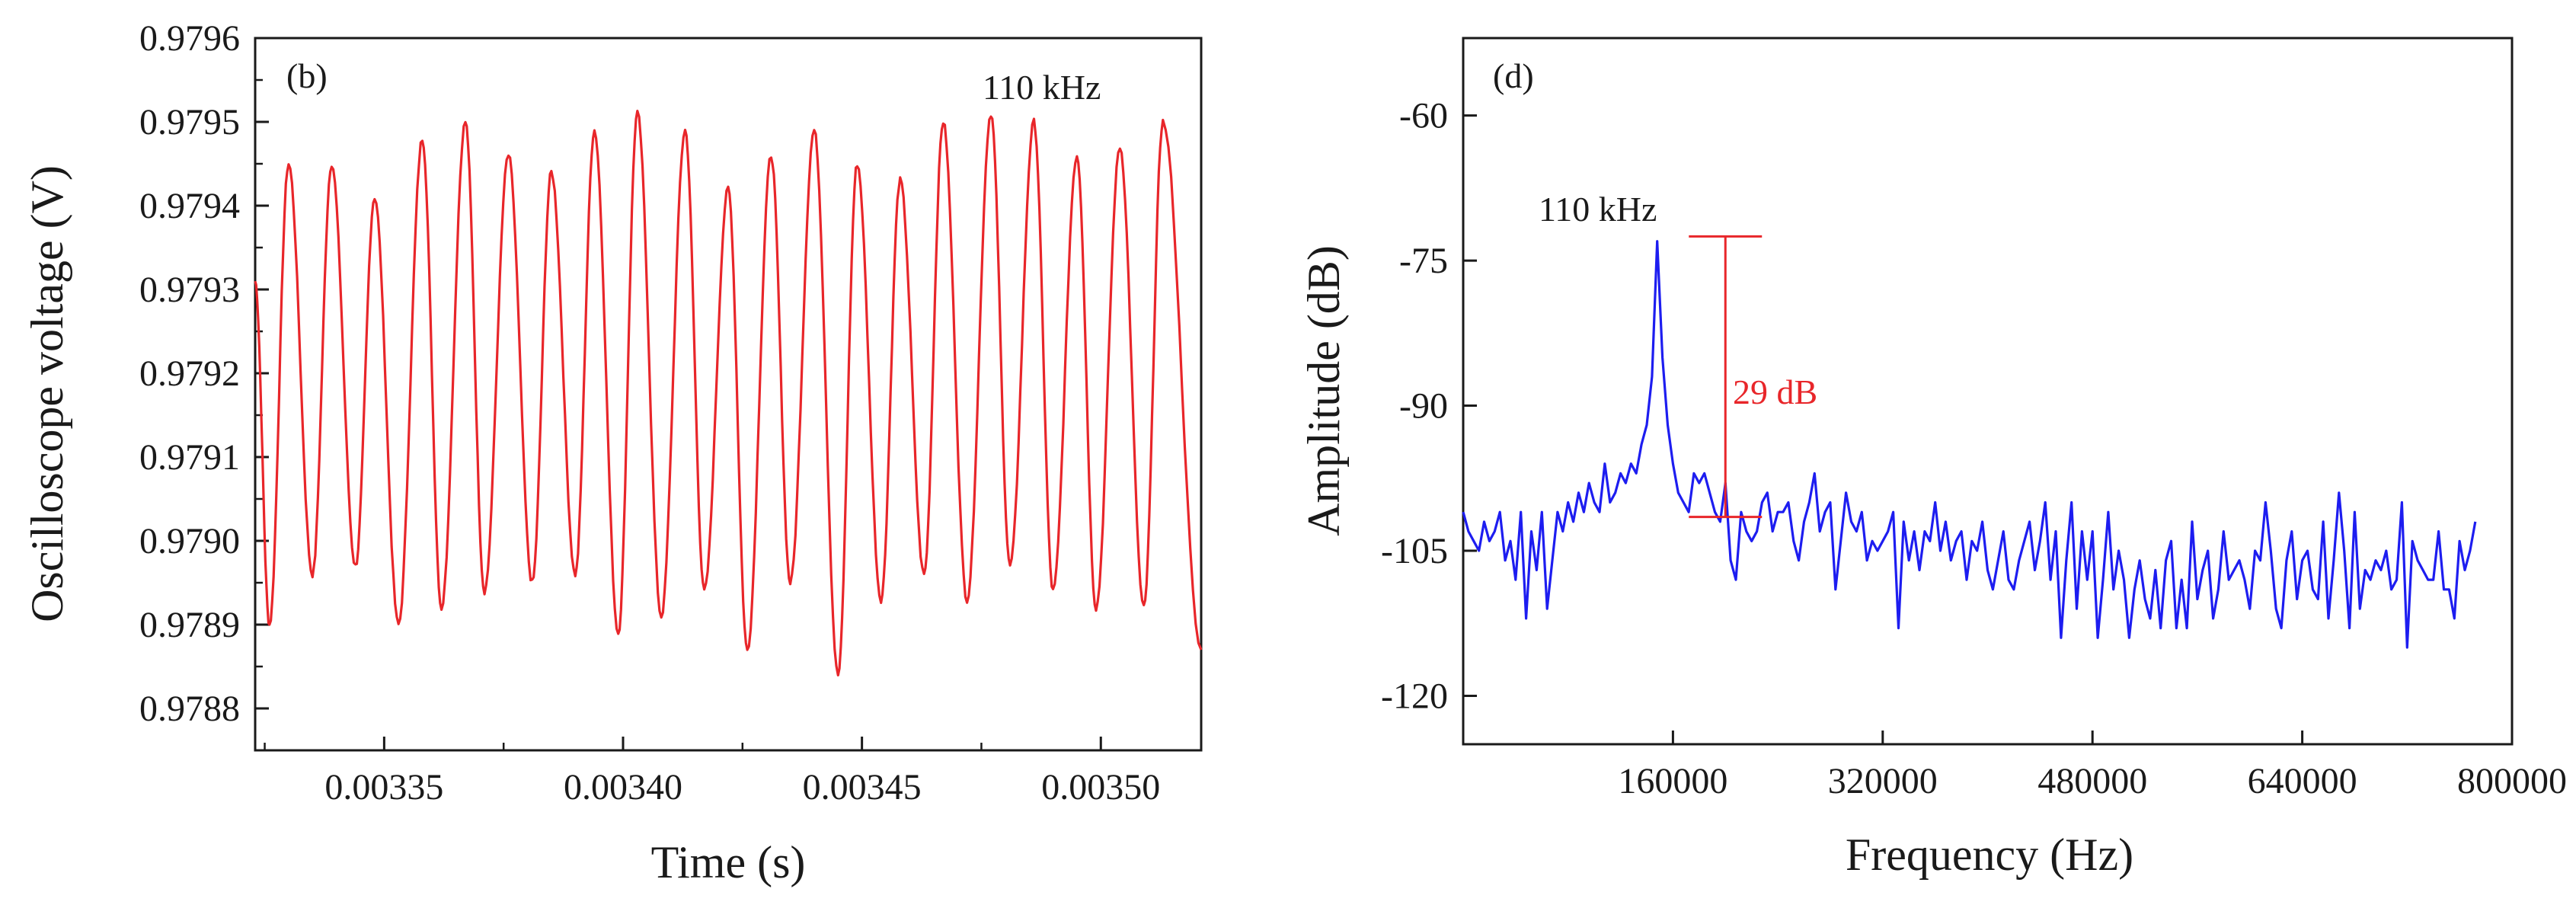 Image resolution: width=2576 pixels, height=908 pixels. I want to click on x-tick-label: 800000, so click(2512, 781).